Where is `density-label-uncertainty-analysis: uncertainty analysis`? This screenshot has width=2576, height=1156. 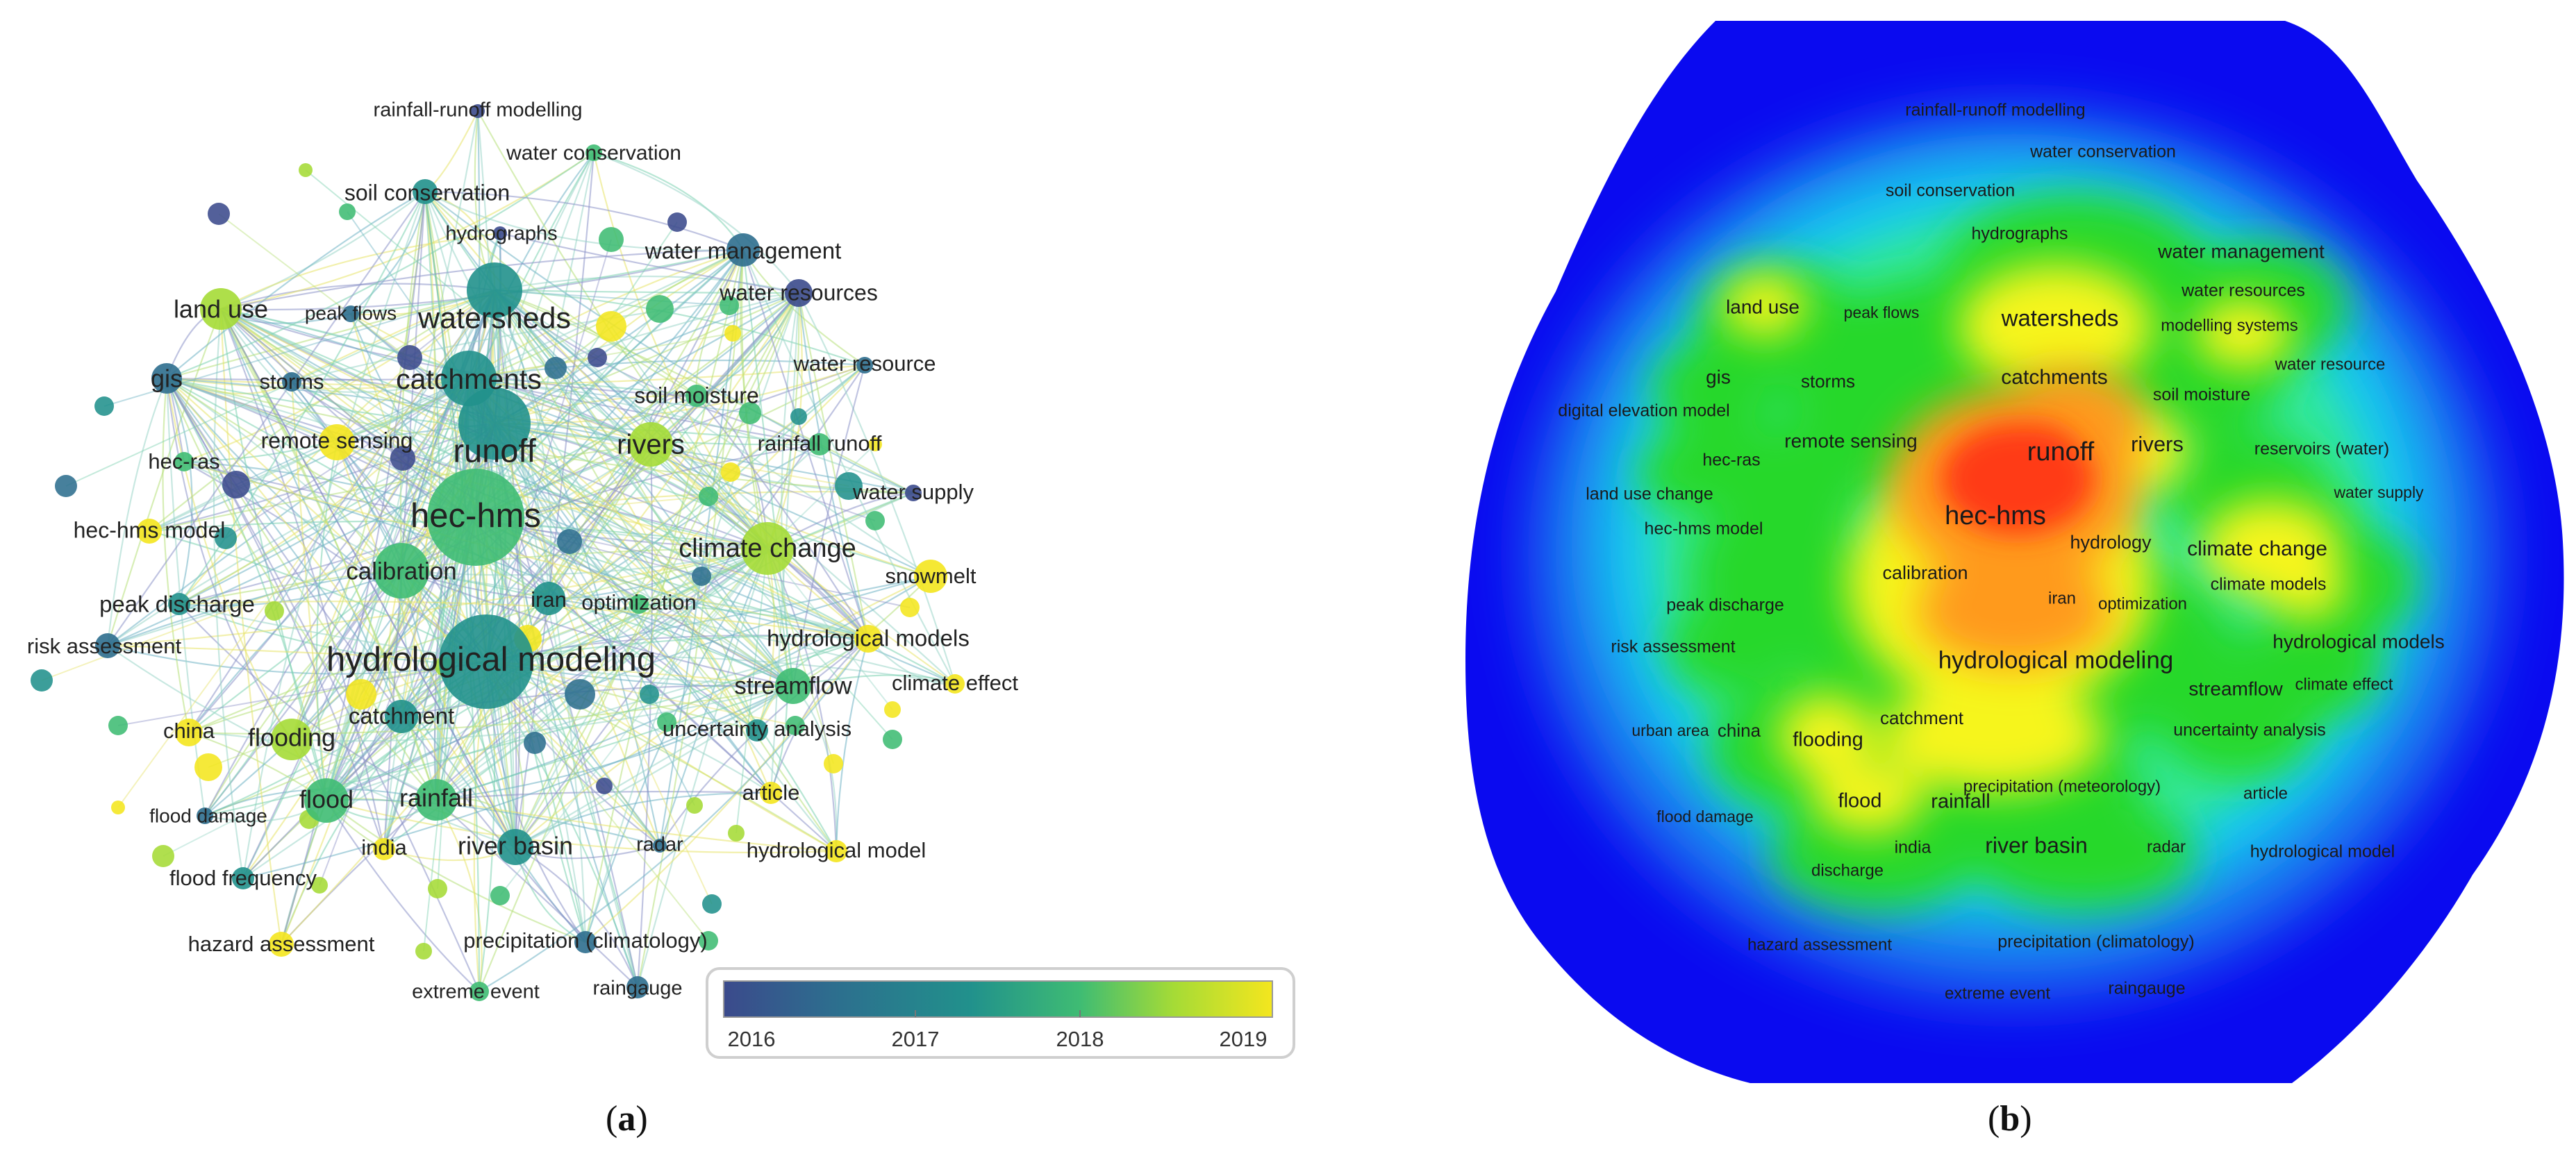 density-label-uncertainty-analysis: uncertainty analysis is located at coordinates (2249, 731).